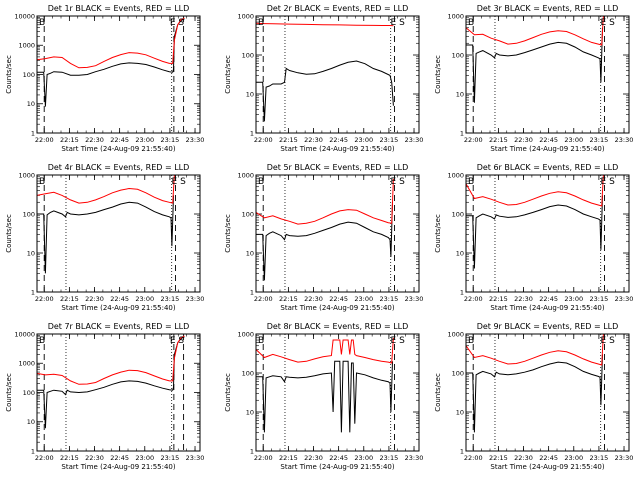 This screenshot has width=640, height=480. Describe the element at coordinates (338, 8) in the screenshot. I see `panel-title: Det 2r BLACK = Events, RED = LLD` at that location.